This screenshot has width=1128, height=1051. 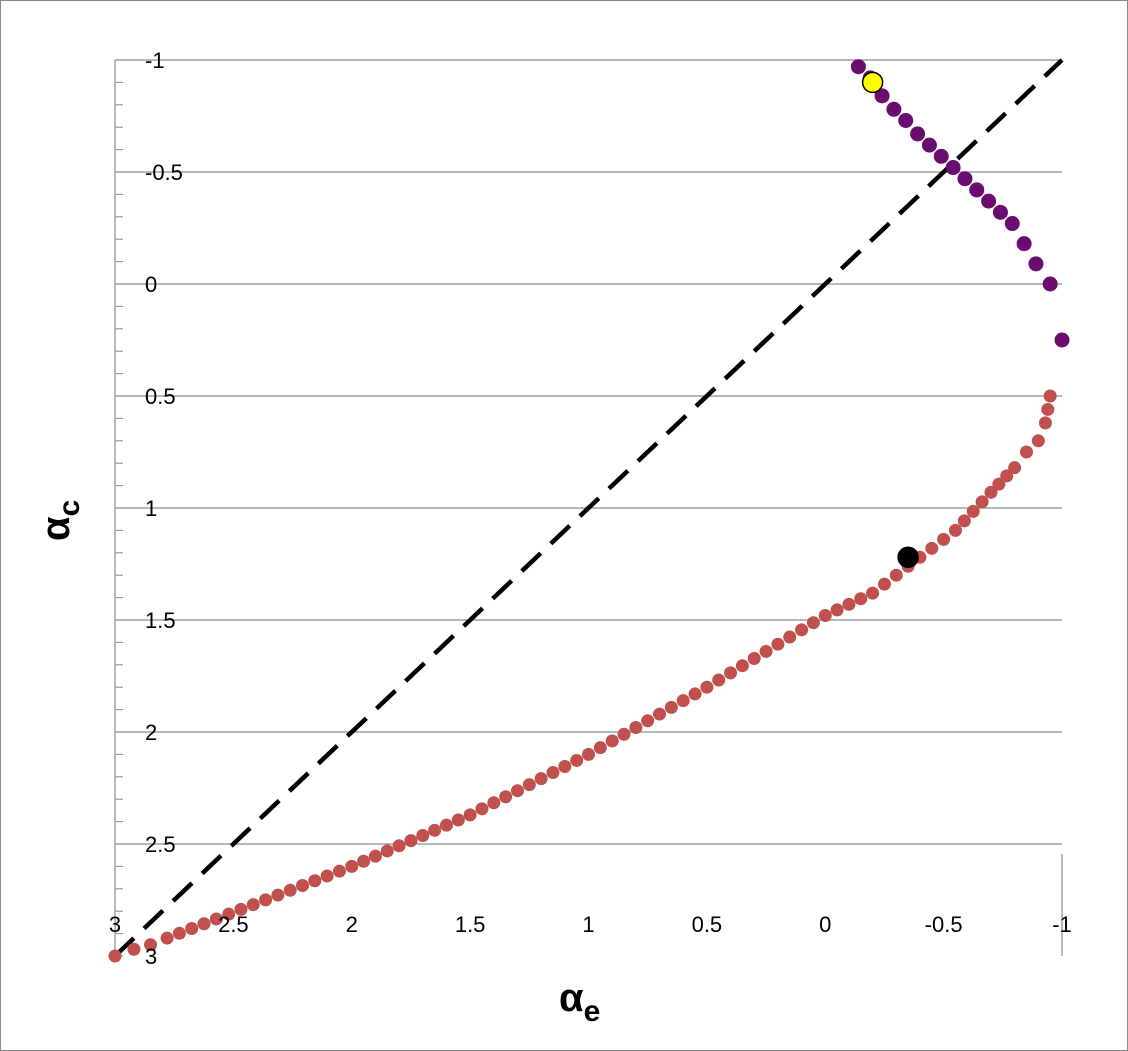 What do you see at coordinates (151, 732) in the screenshot?
I see `y-tick-label: 2` at bounding box center [151, 732].